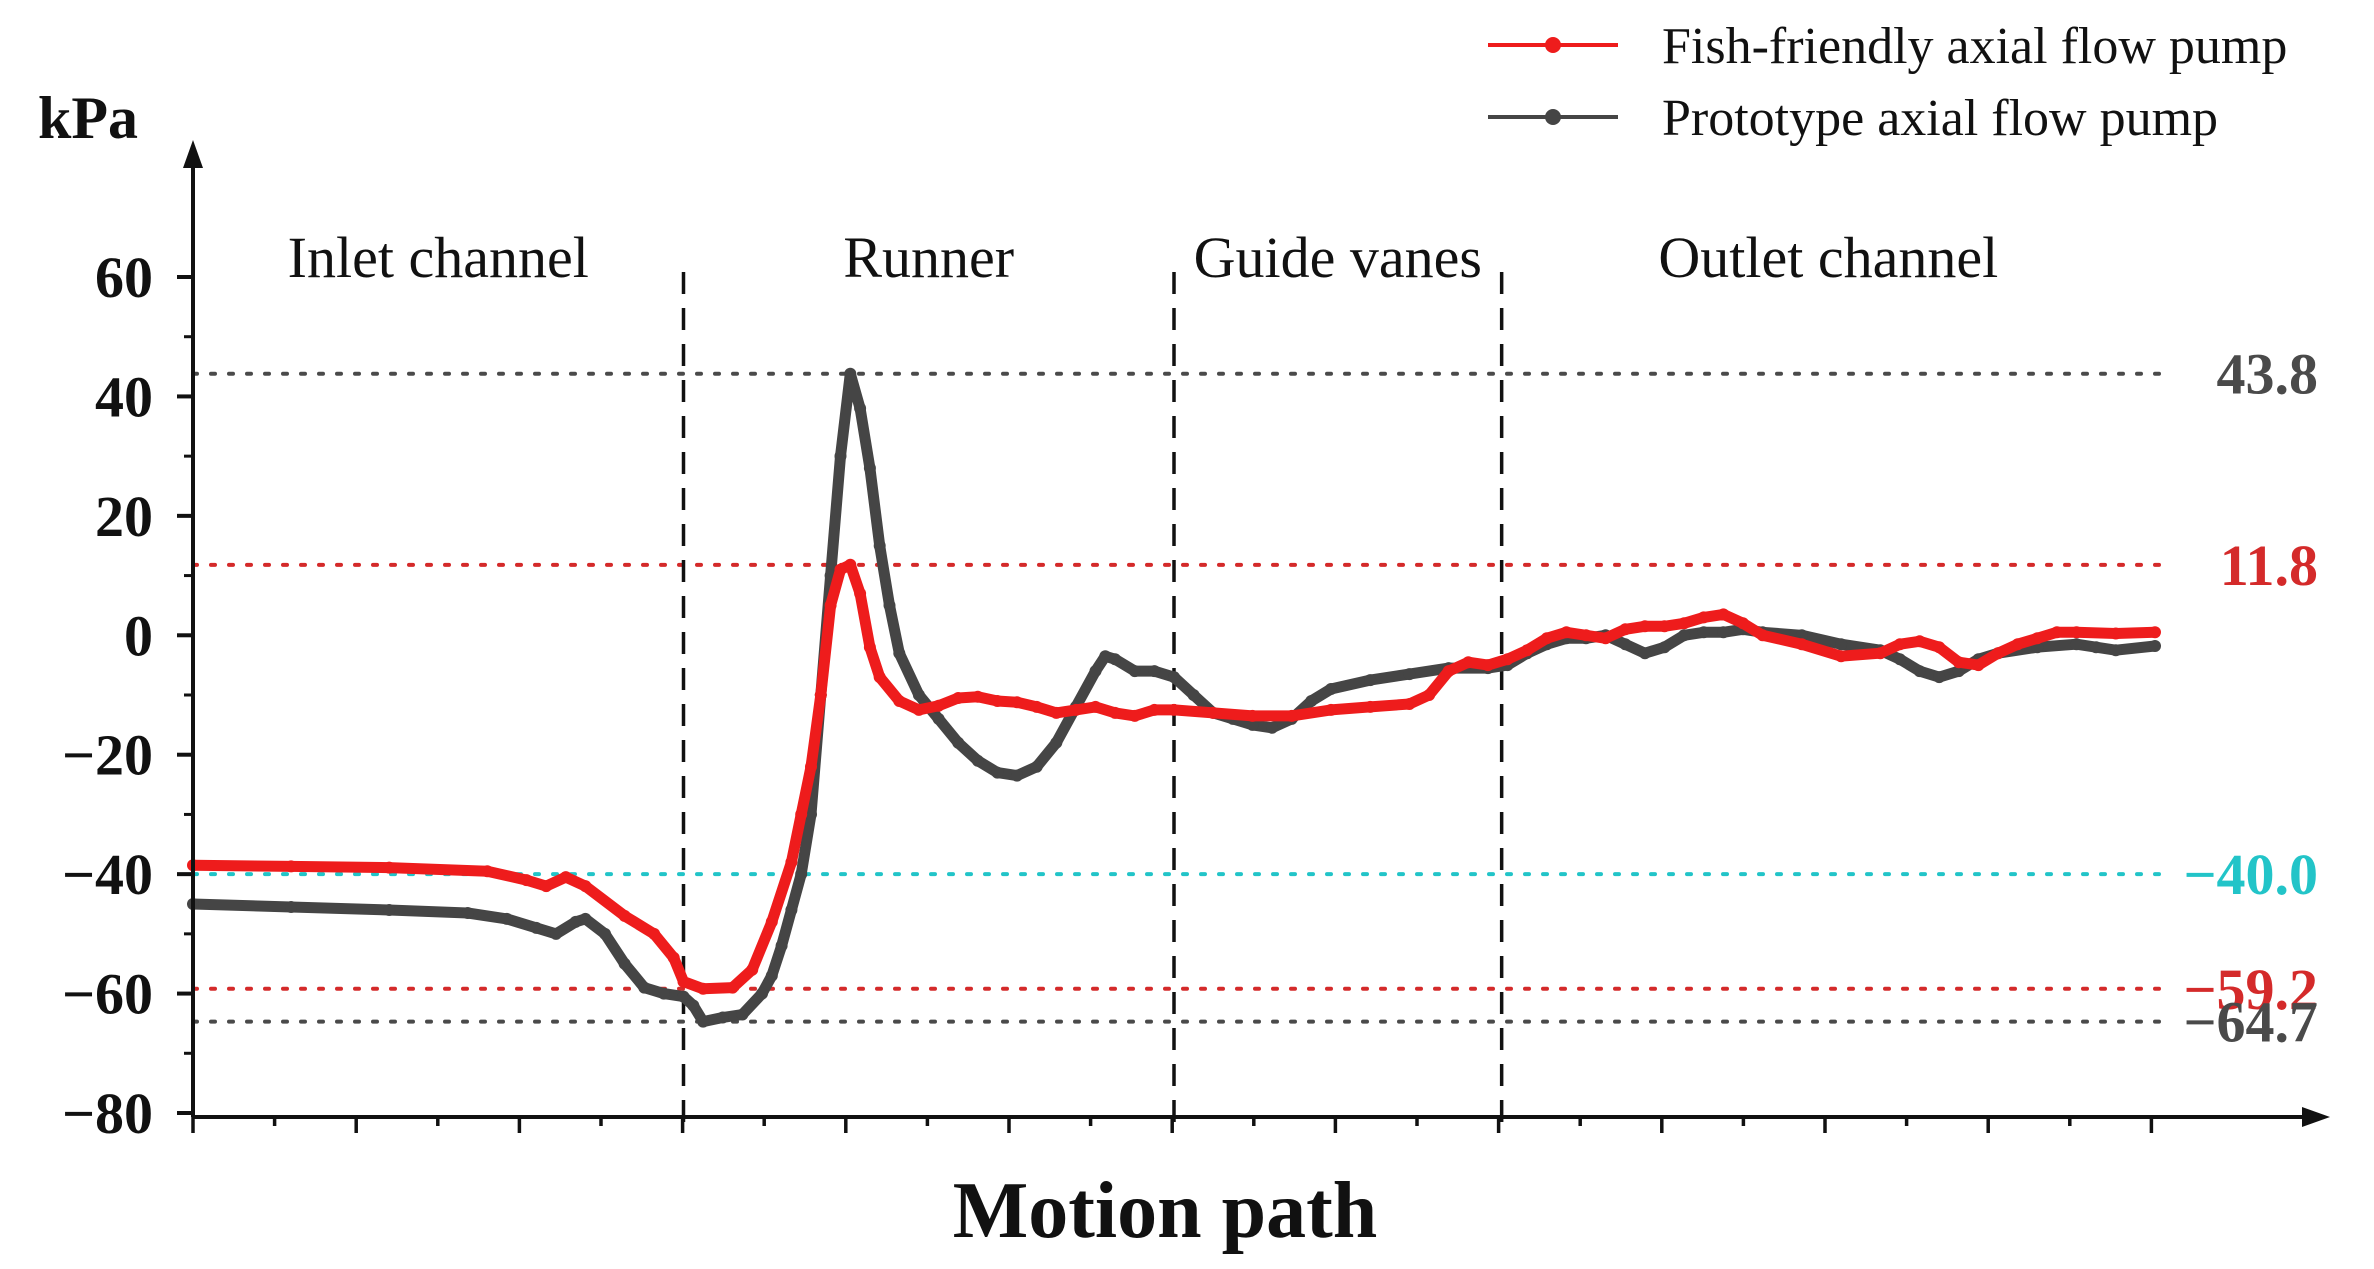 This screenshot has height=1269, width=2374. Describe the element at coordinates (193, 154) in the screenshot. I see `y-axis-arrow` at that location.